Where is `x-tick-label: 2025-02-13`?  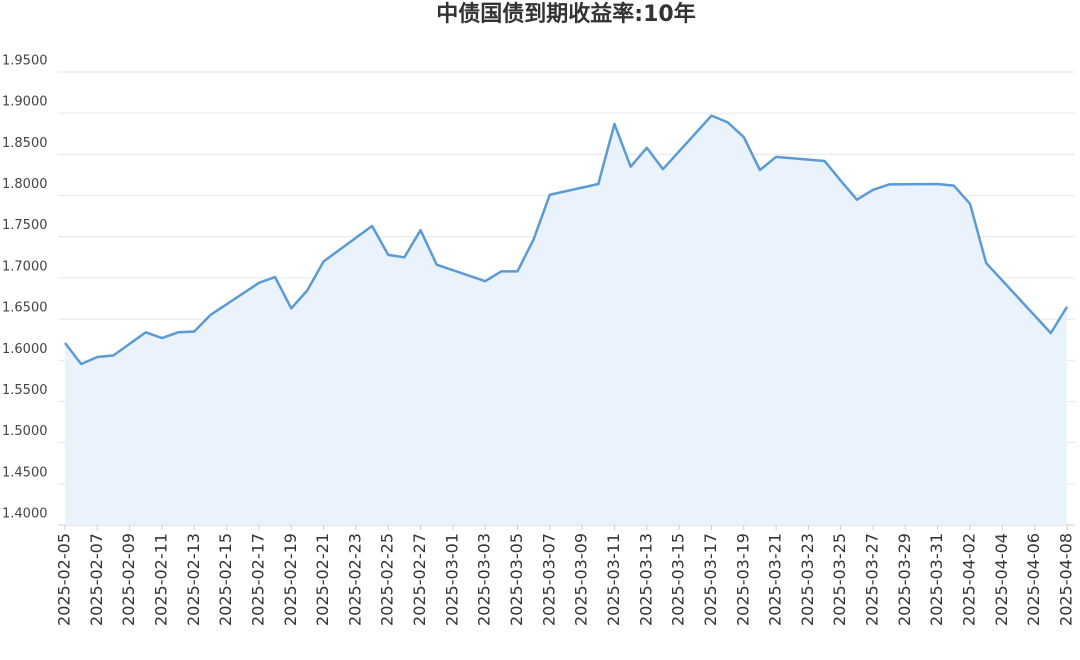
x-tick-label: 2025-02-13 is located at coordinates (193, 579).